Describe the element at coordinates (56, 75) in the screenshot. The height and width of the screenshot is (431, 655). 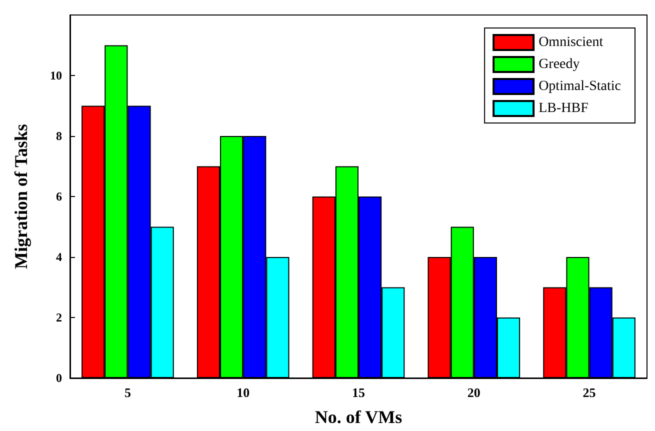
I see `y-tick-label: 10` at that location.